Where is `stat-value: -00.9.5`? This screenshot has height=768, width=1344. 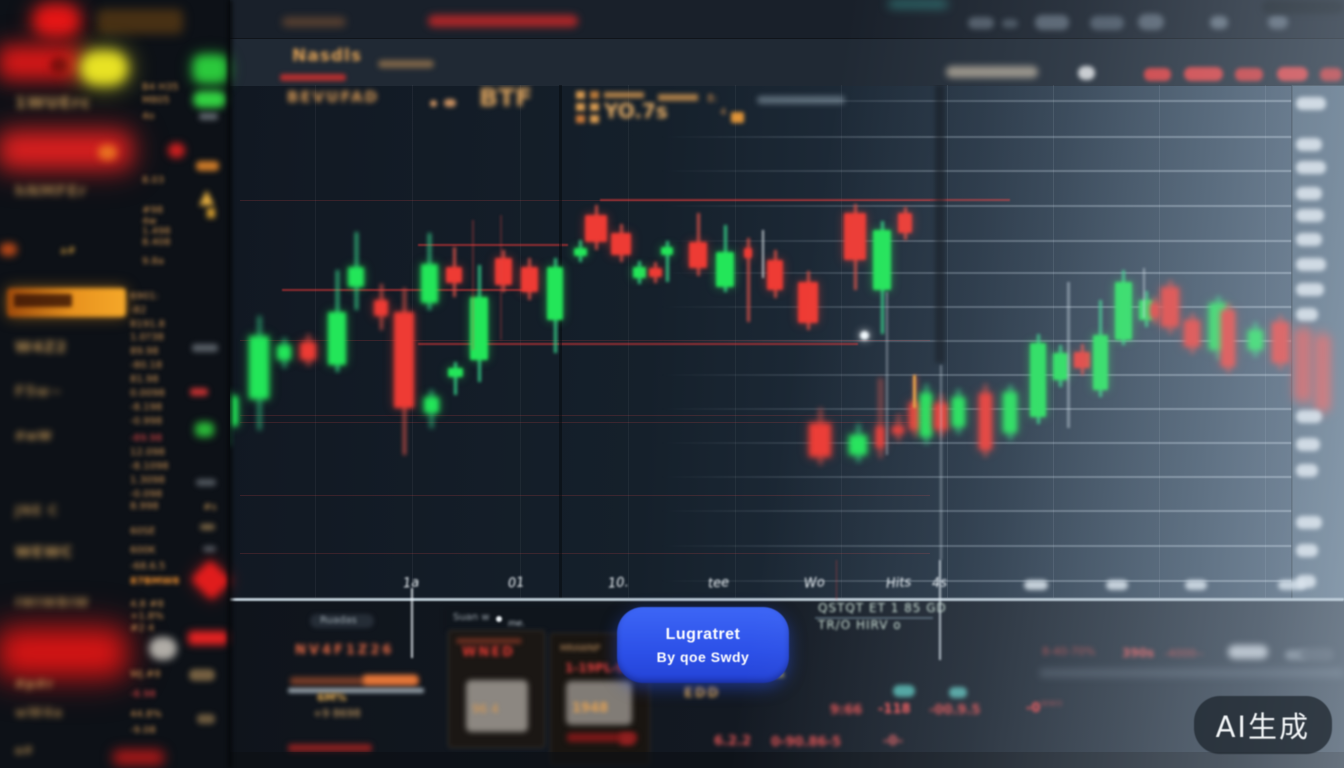 stat-value: -00.9.5 is located at coordinates (955, 710).